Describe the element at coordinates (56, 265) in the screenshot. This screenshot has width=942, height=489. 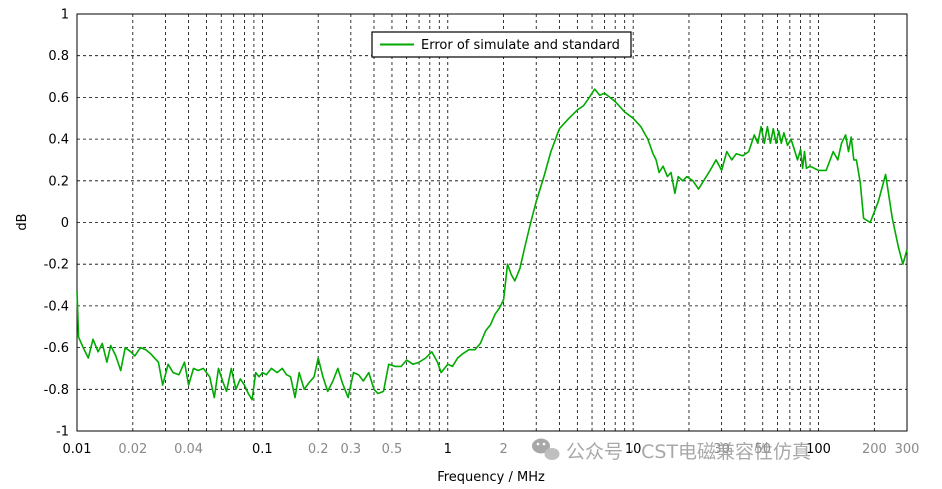
I see `y-tick-label: -0.2` at that location.